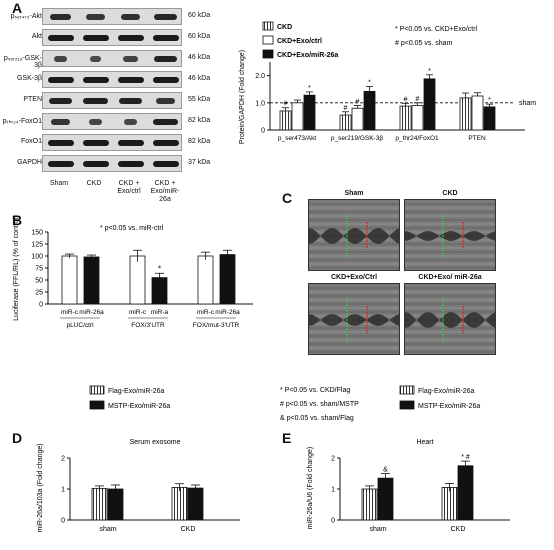 The height and width of the screenshot is (550, 554). I want to click on x-tick-label: PTEN, so click(477, 138).